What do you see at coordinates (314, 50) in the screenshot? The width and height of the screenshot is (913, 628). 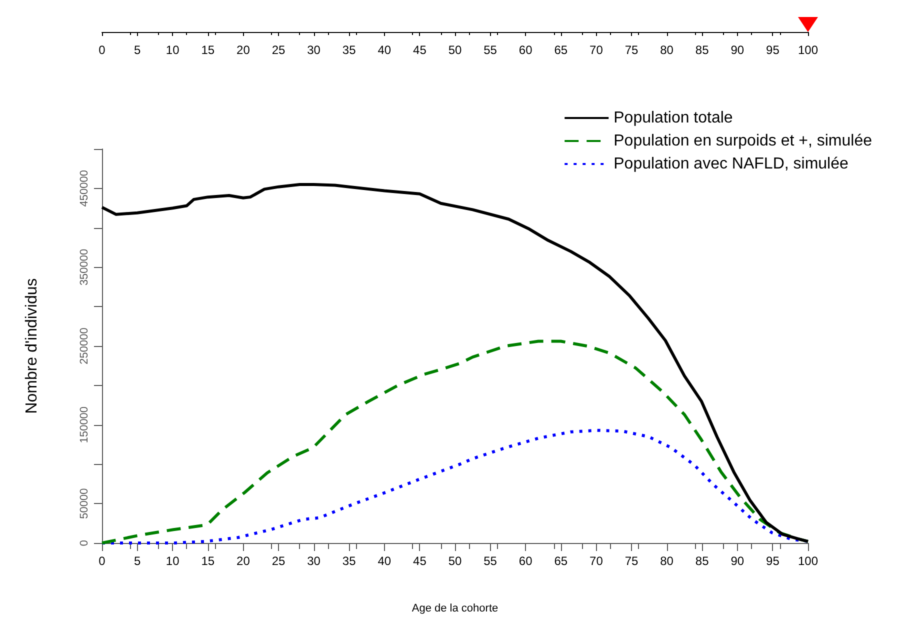 I see `x2-tick-label: 30` at bounding box center [314, 50].